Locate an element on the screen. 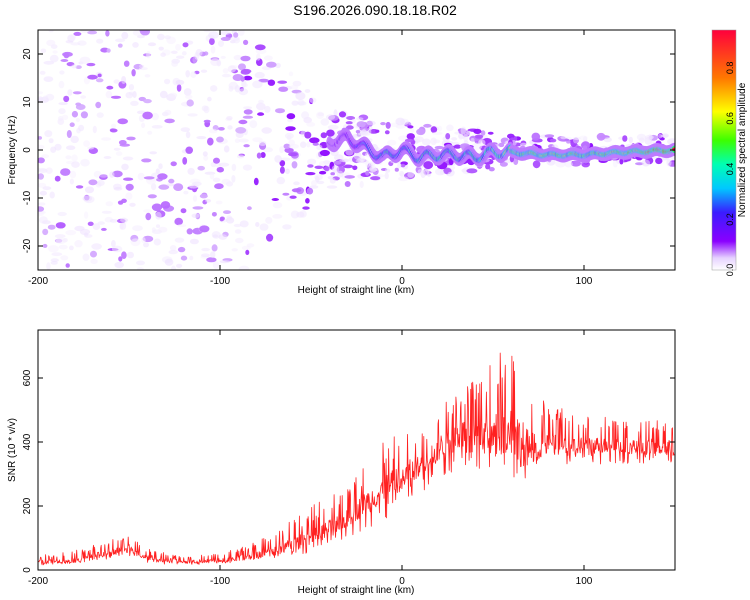 The height and width of the screenshot is (600, 750). x-tick-label: 100 is located at coordinates (584, 281).